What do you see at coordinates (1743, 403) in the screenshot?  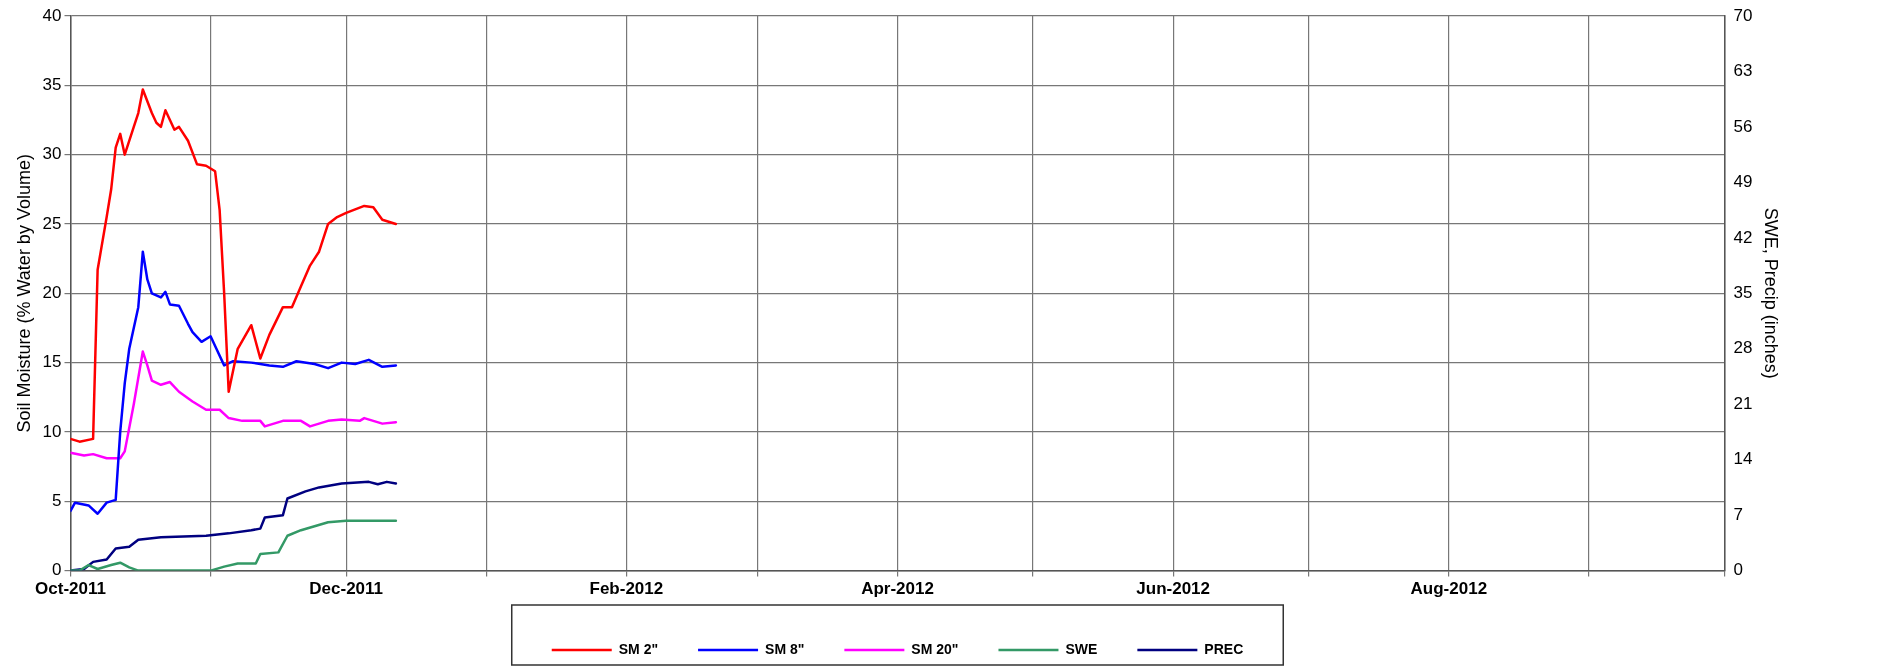 I see `y2-tick-label: 21` at bounding box center [1743, 403].